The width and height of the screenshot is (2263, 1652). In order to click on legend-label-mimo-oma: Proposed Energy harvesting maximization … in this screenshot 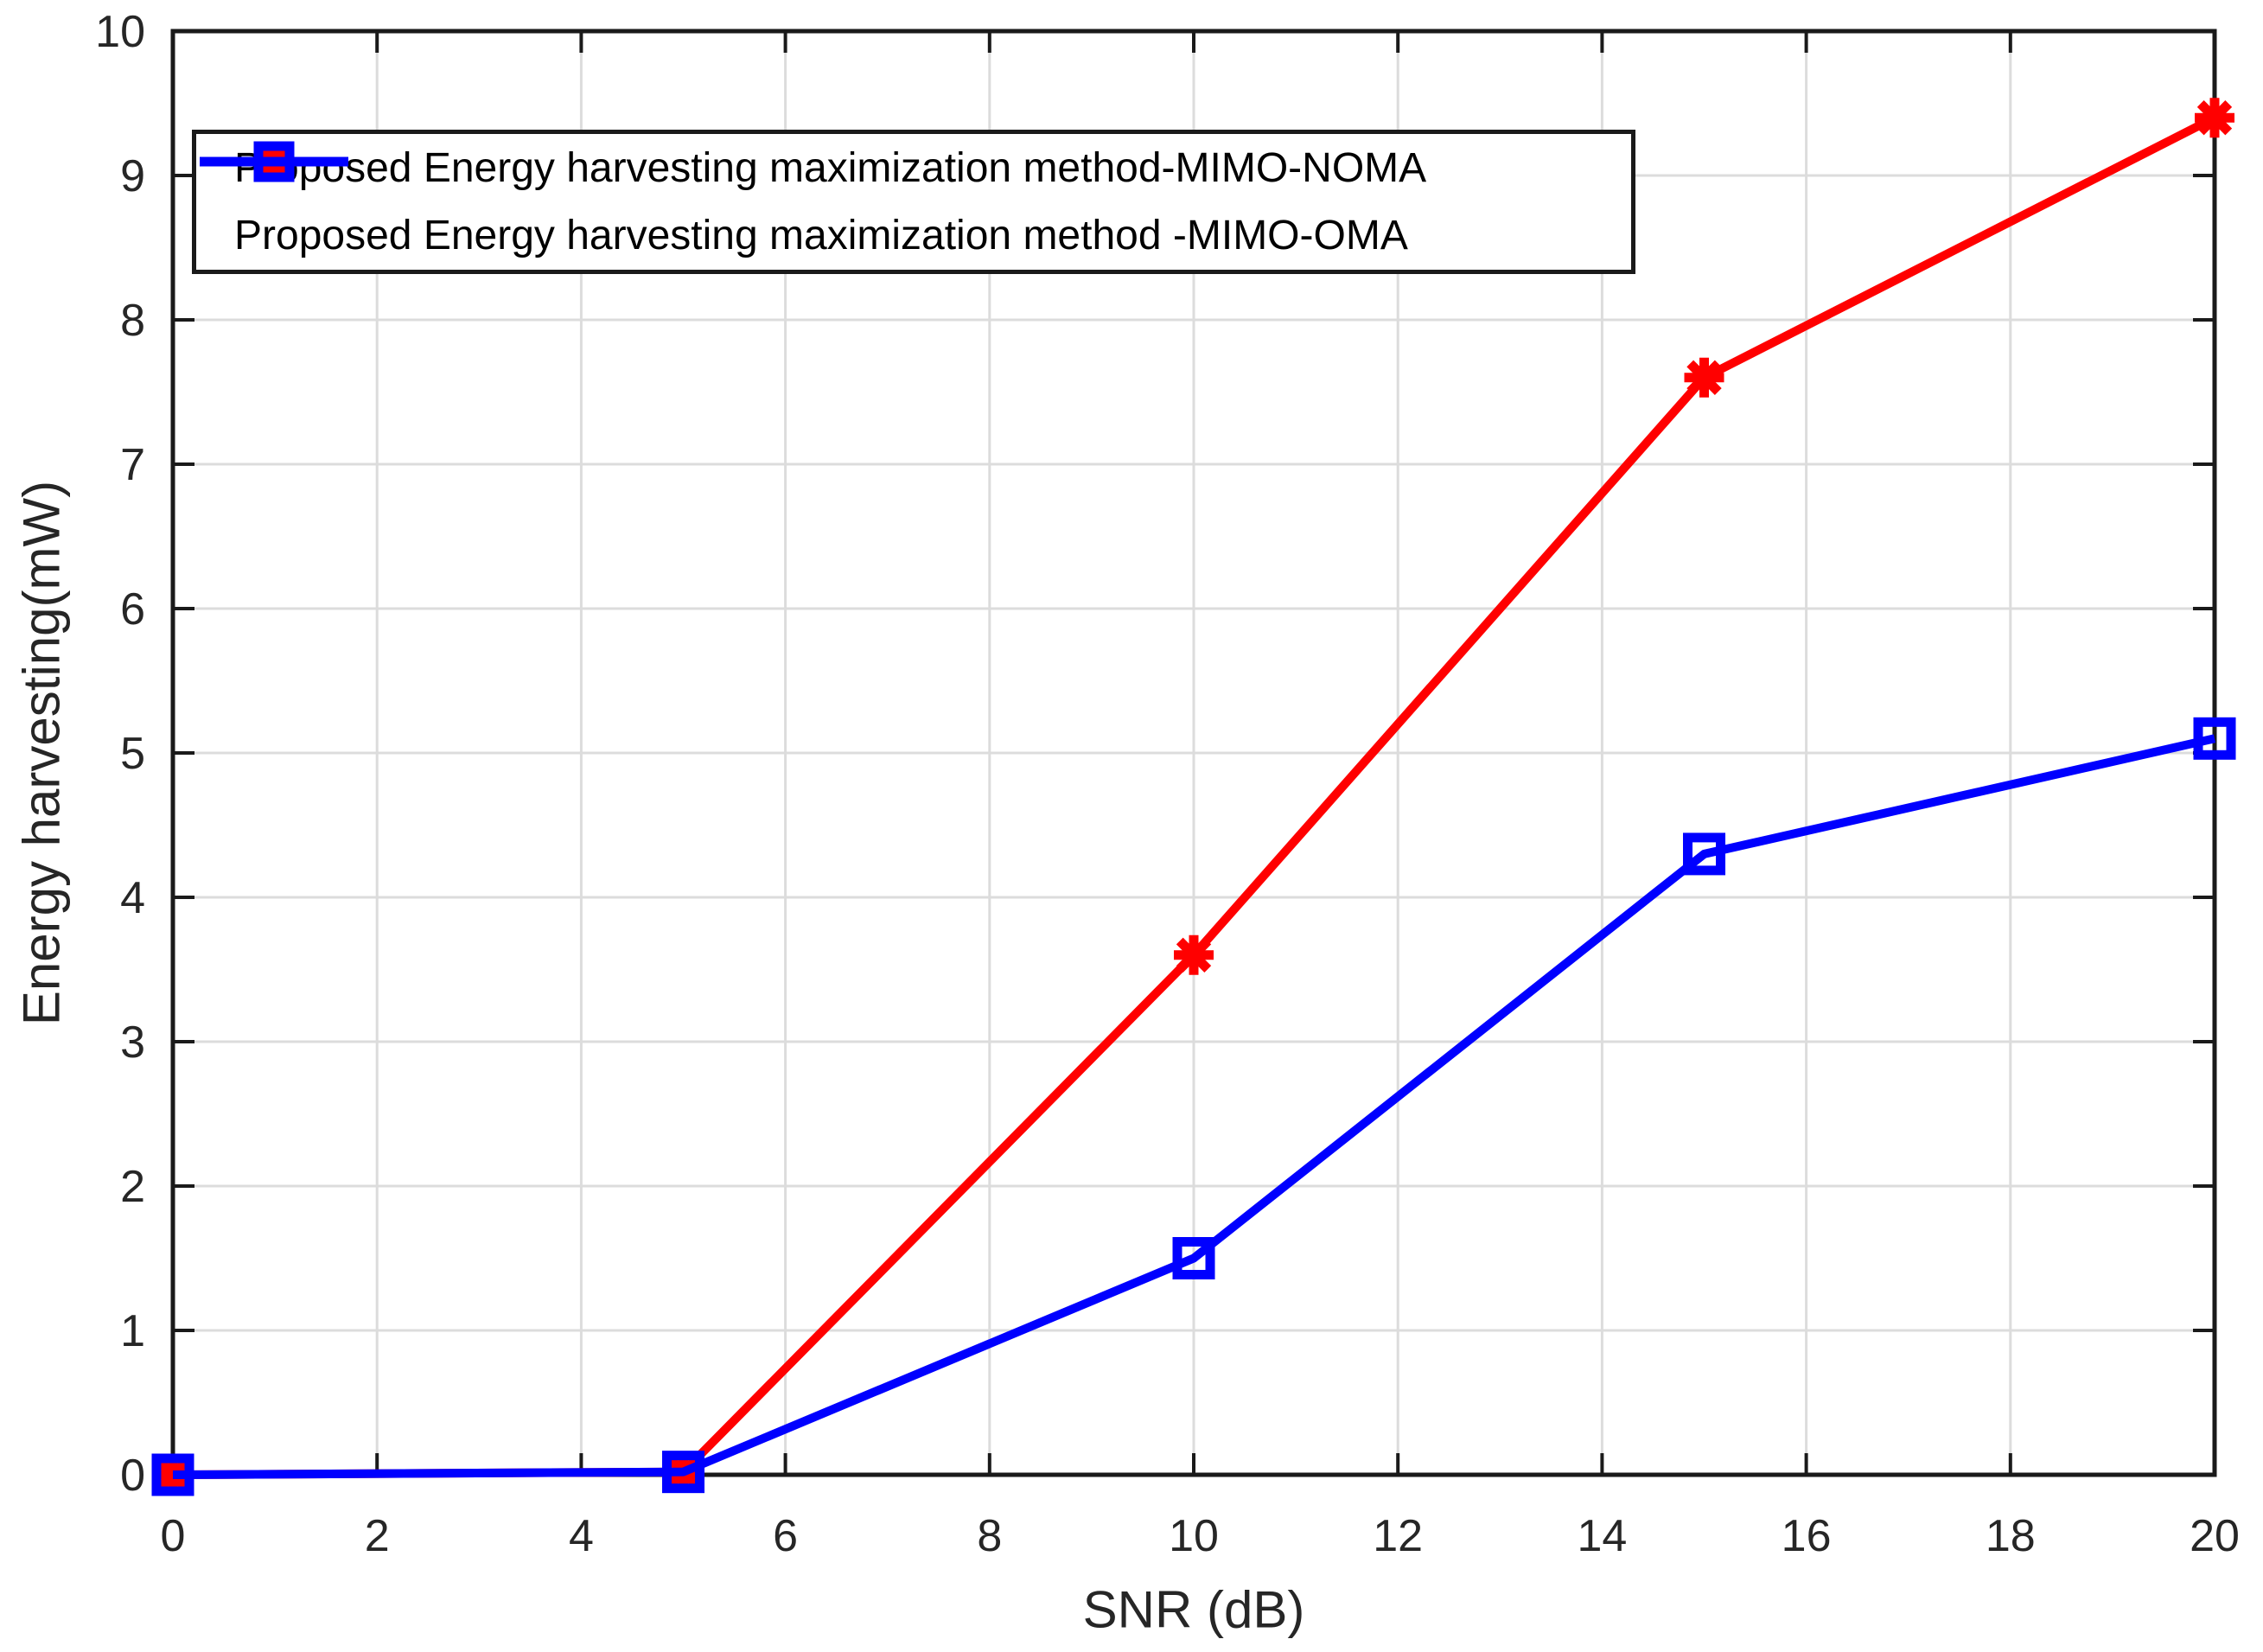, I will do `click(821, 236)`.